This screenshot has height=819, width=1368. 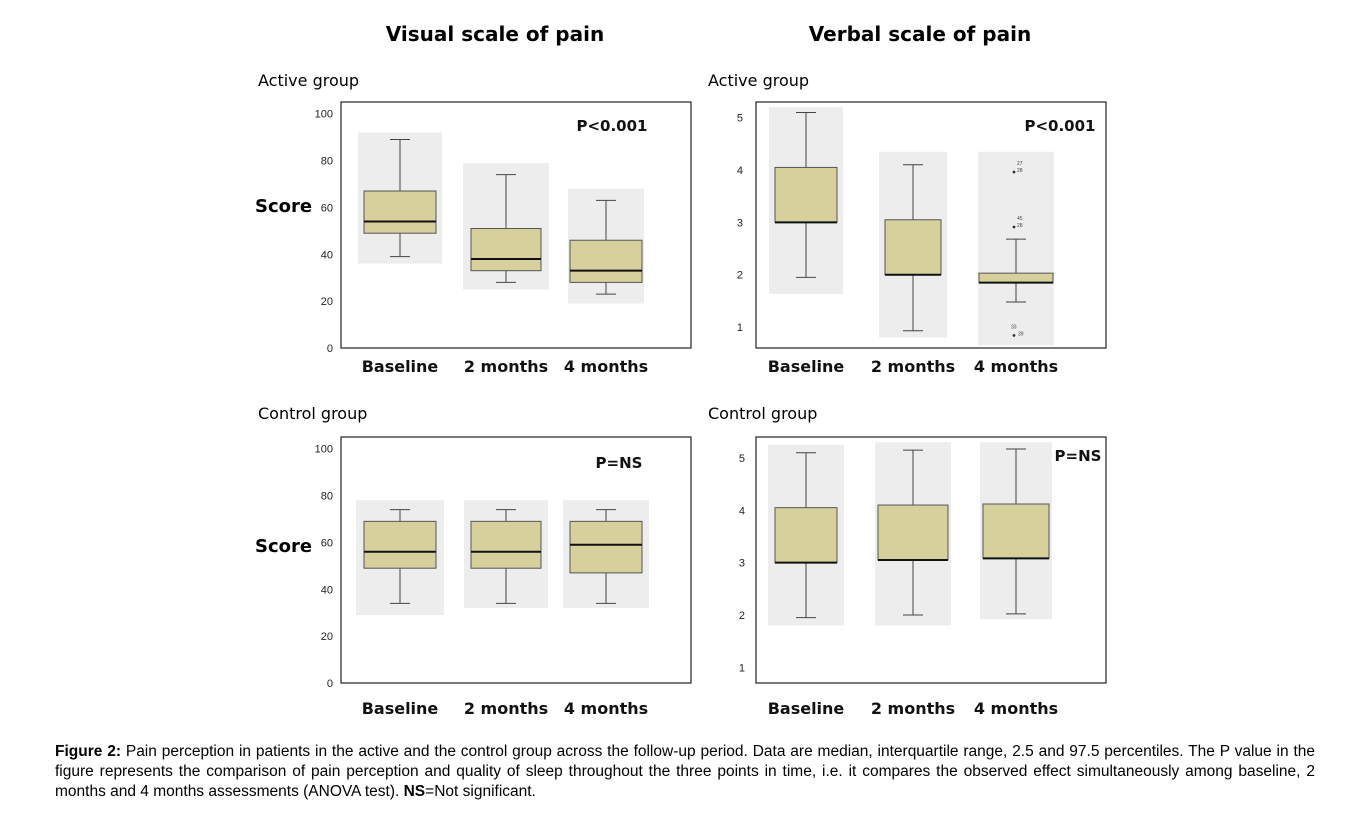 I want to click on group-label-control-visual: Control group, so click(x=313, y=413).